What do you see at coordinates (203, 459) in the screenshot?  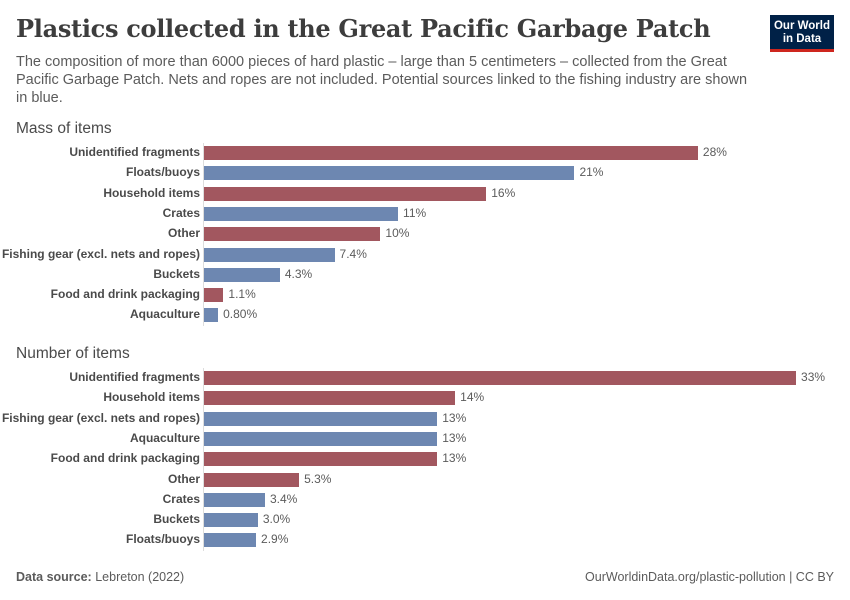 I see `number-axis-line` at bounding box center [203, 459].